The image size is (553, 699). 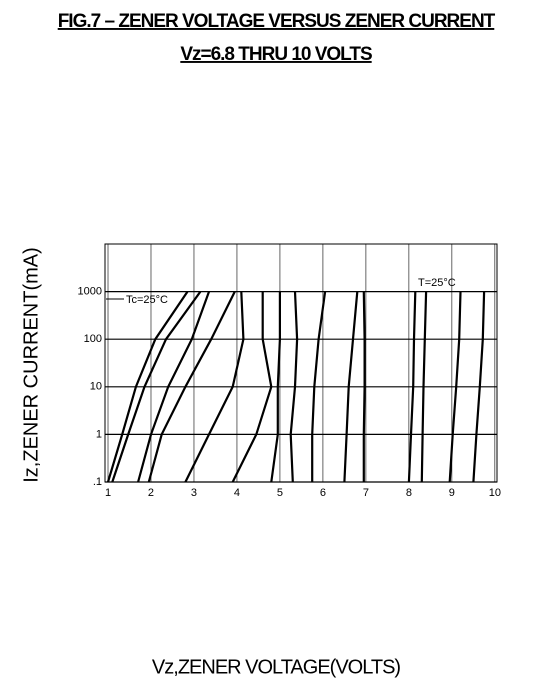 I want to click on x-tick-label: 9, so click(x=452, y=493).